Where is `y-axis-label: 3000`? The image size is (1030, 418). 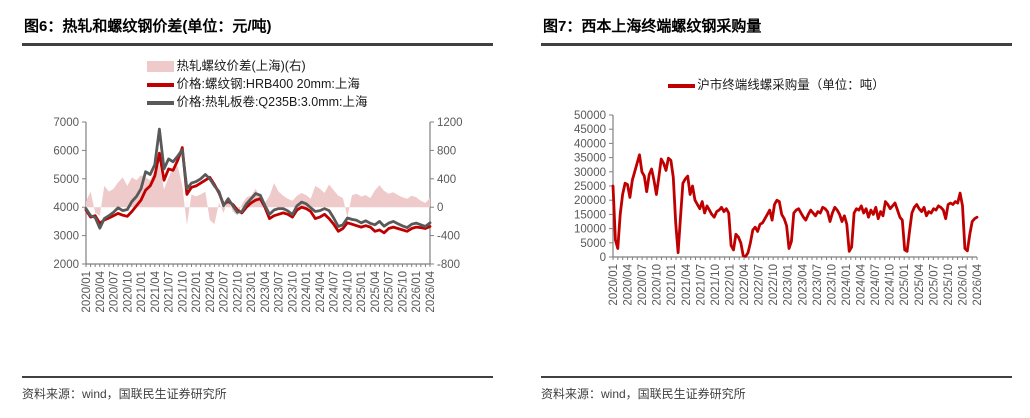 y-axis-label: 3000 is located at coordinates (66, 237).